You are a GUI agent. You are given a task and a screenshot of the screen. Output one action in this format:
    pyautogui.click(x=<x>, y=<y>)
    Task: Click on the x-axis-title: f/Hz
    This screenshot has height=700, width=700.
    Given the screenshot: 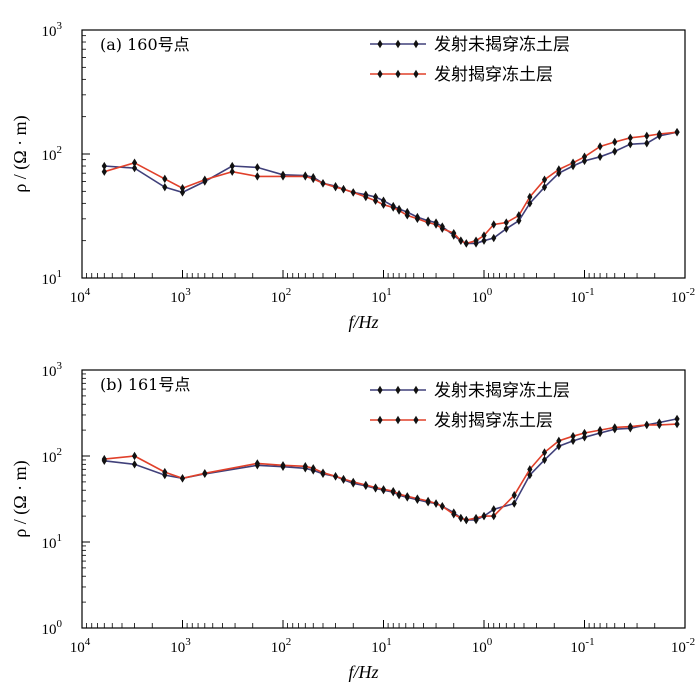 What is the action you would take?
    pyautogui.click(x=363, y=672)
    